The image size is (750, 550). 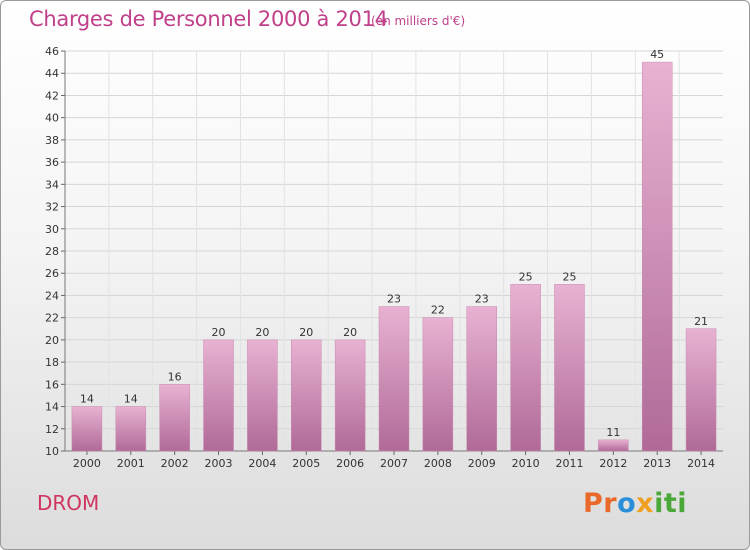 What do you see at coordinates (394, 299) in the screenshot?
I see `data-label-2007: 23` at bounding box center [394, 299].